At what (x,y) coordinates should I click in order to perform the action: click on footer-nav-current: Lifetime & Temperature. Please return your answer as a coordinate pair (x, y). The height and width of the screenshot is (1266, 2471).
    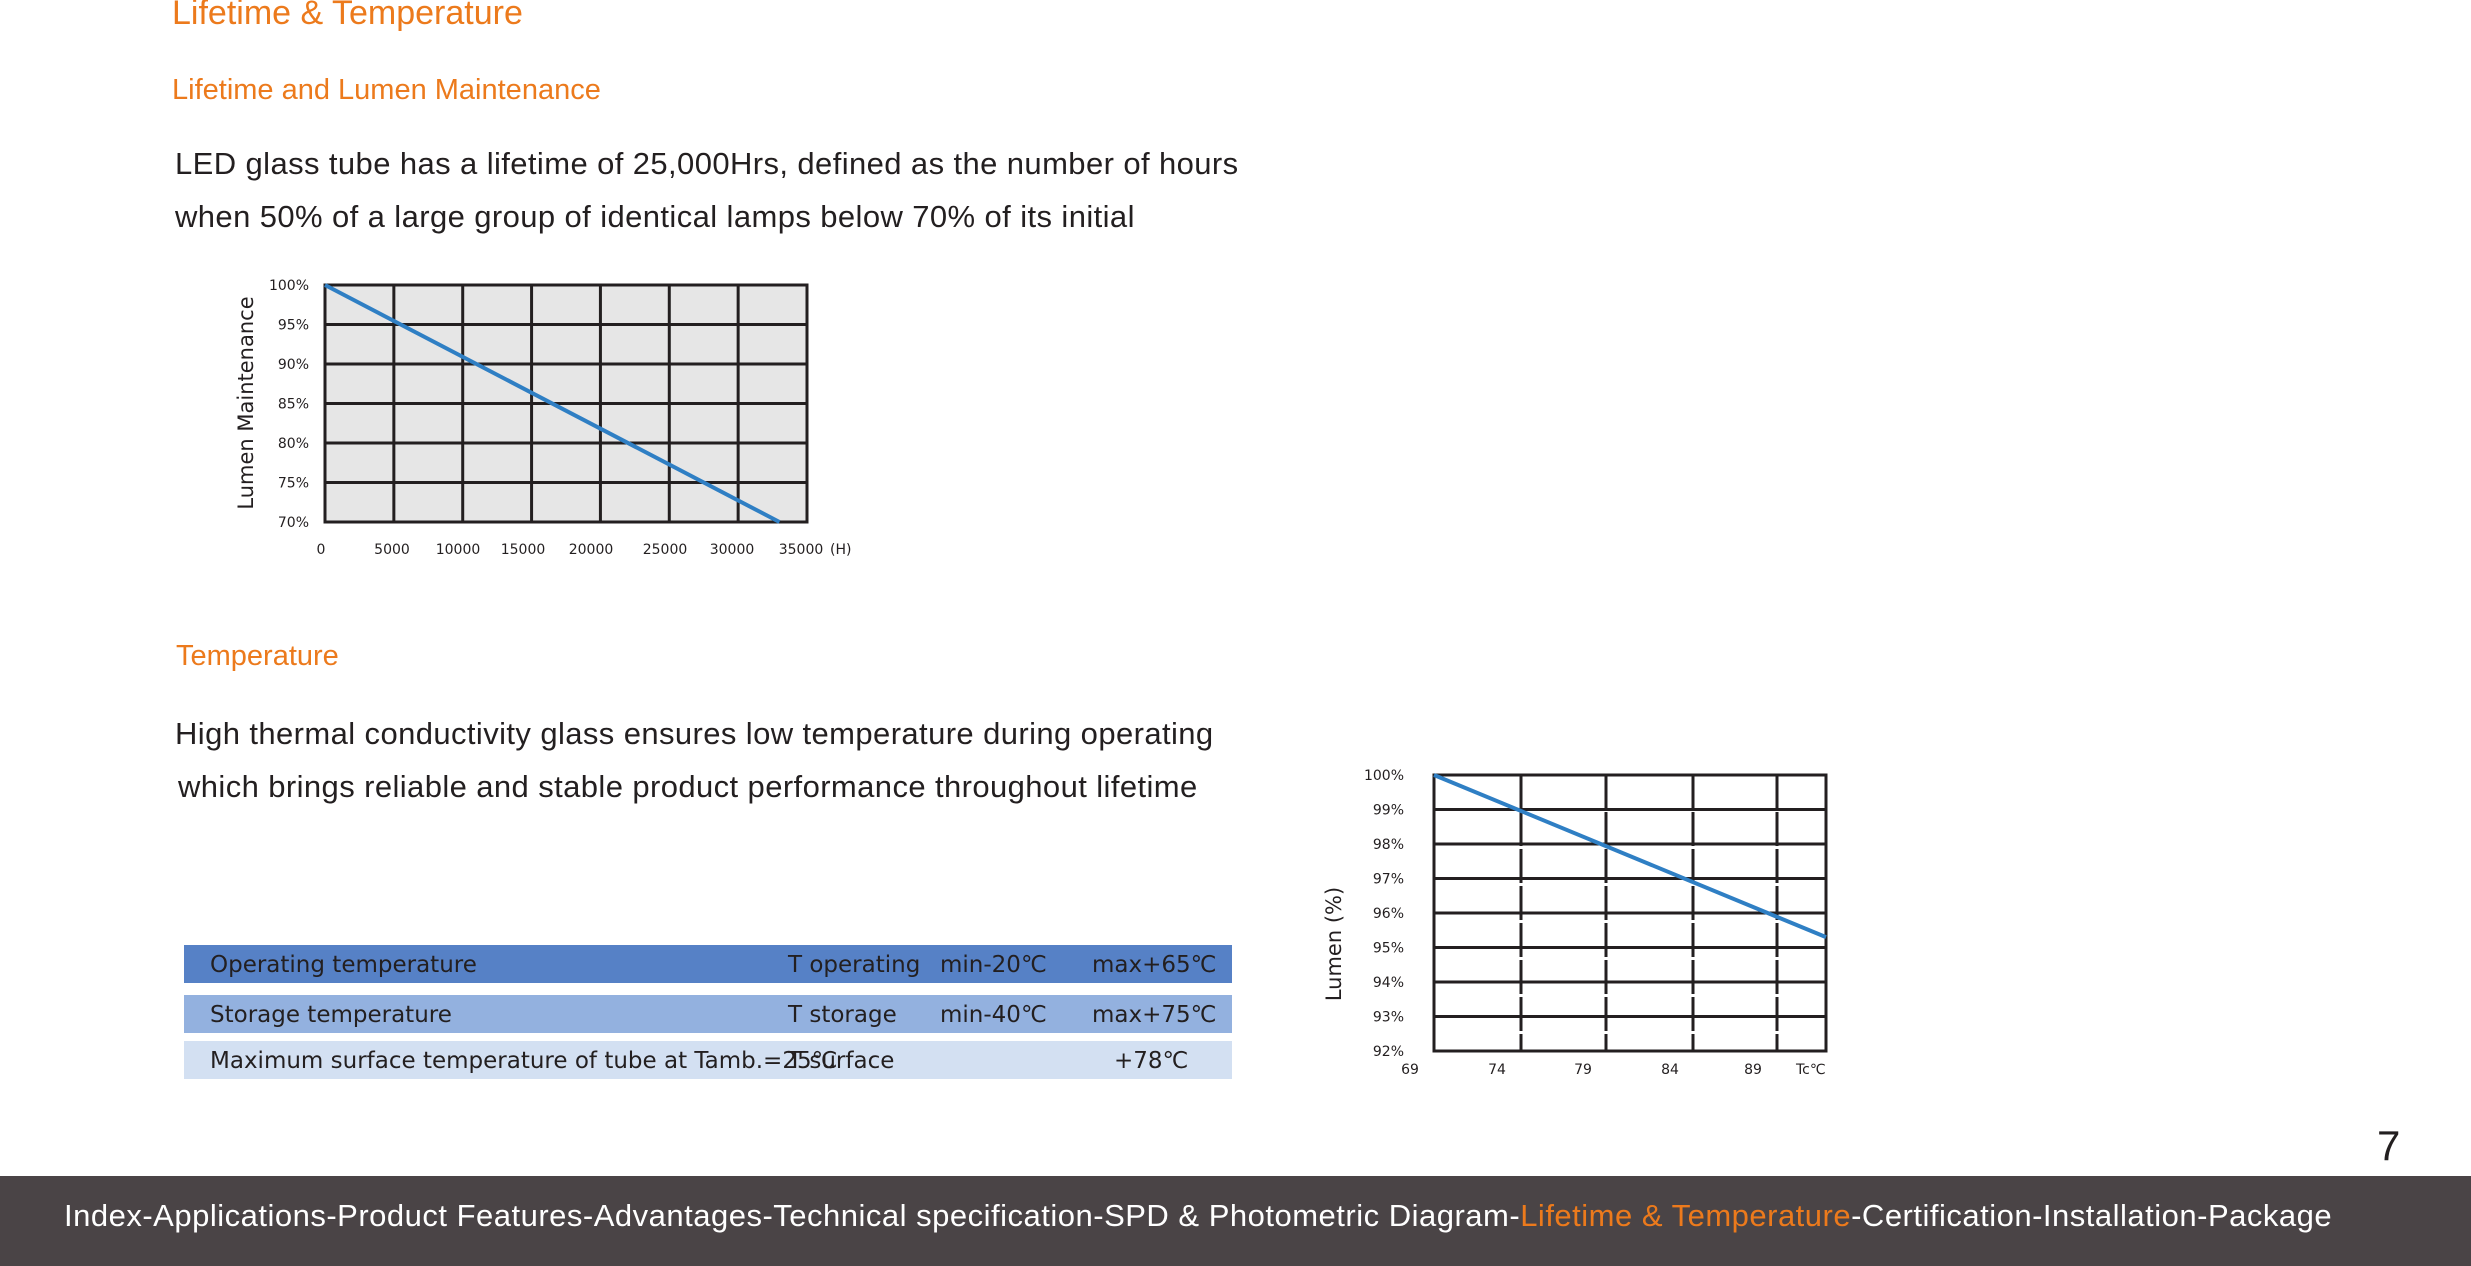
    Looking at the image, I should click on (1686, 1215).